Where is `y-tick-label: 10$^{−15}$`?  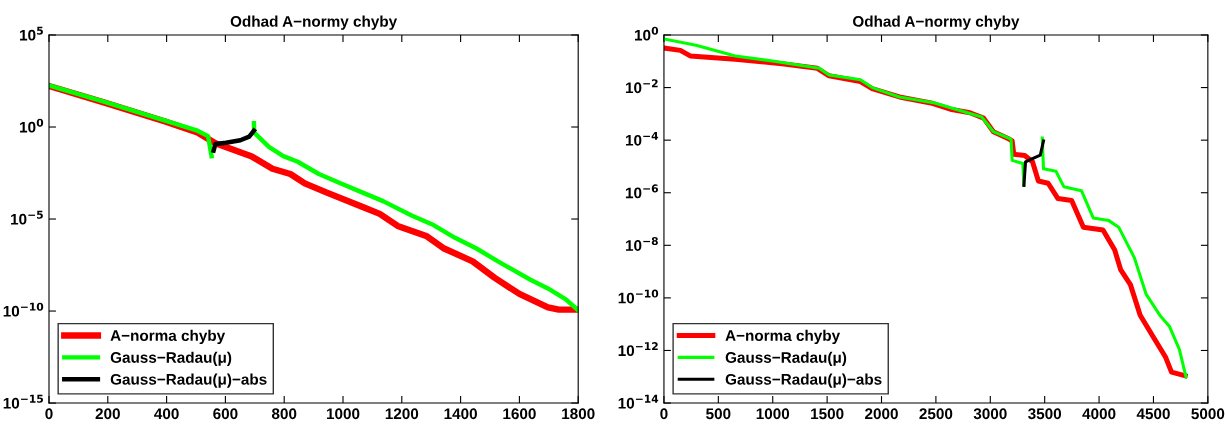 y-tick-label: 10$^{−15}$ is located at coordinates (23, 401).